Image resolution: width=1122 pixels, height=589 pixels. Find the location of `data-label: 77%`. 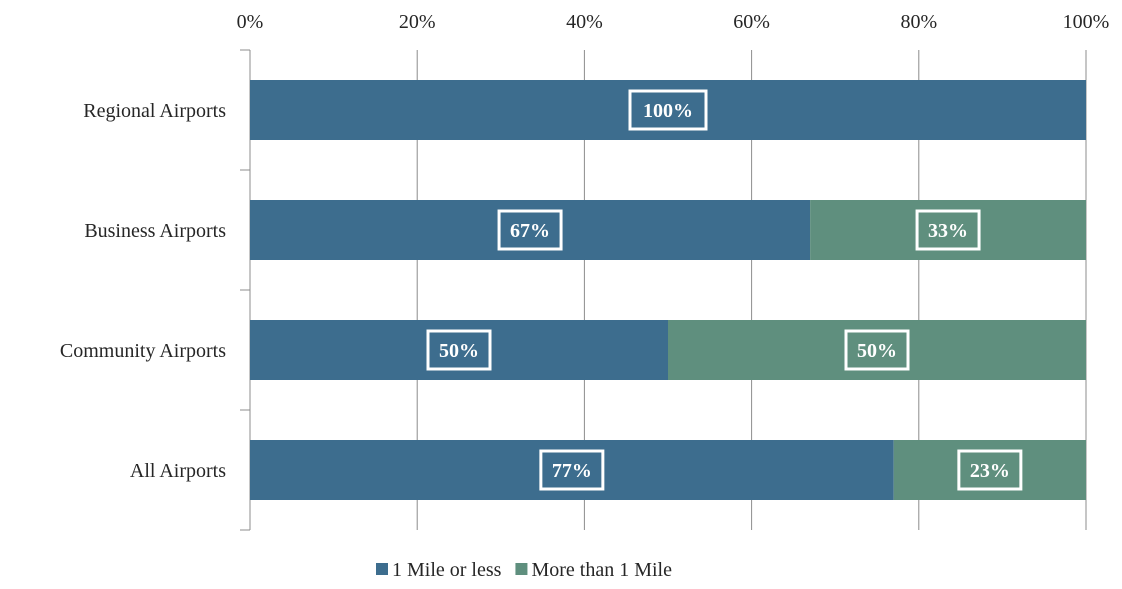

data-label: 77% is located at coordinates (572, 471).